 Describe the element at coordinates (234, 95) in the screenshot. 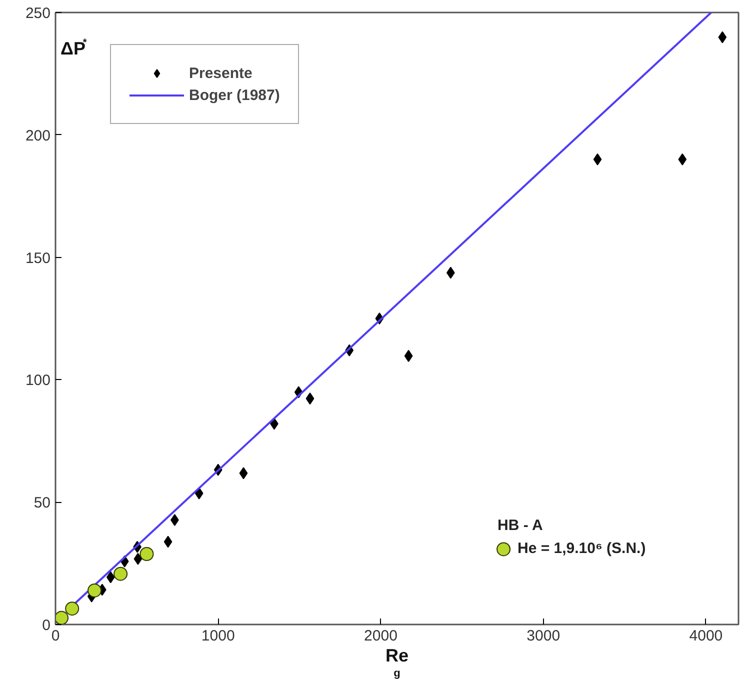

I see `legend-label: Boger (1987)` at that location.